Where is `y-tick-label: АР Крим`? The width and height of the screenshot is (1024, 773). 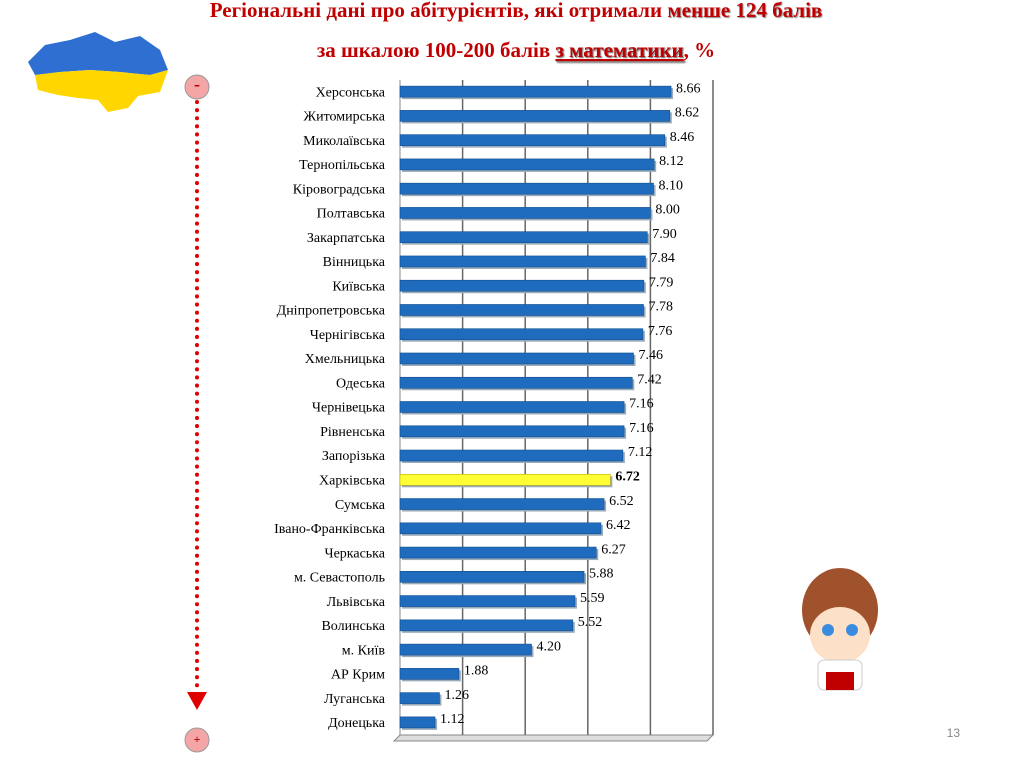
y-tick-label: АР Крим is located at coordinates (358, 675).